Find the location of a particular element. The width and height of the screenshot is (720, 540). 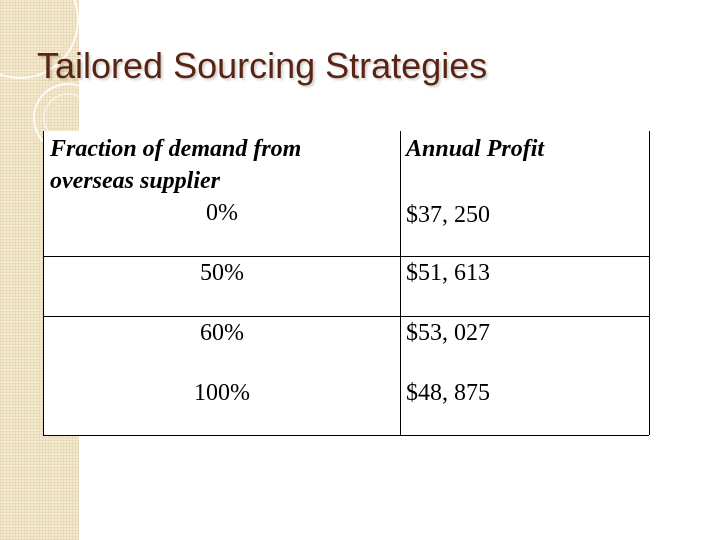

fraction-cell: 60% is located at coordinates (222, 333).